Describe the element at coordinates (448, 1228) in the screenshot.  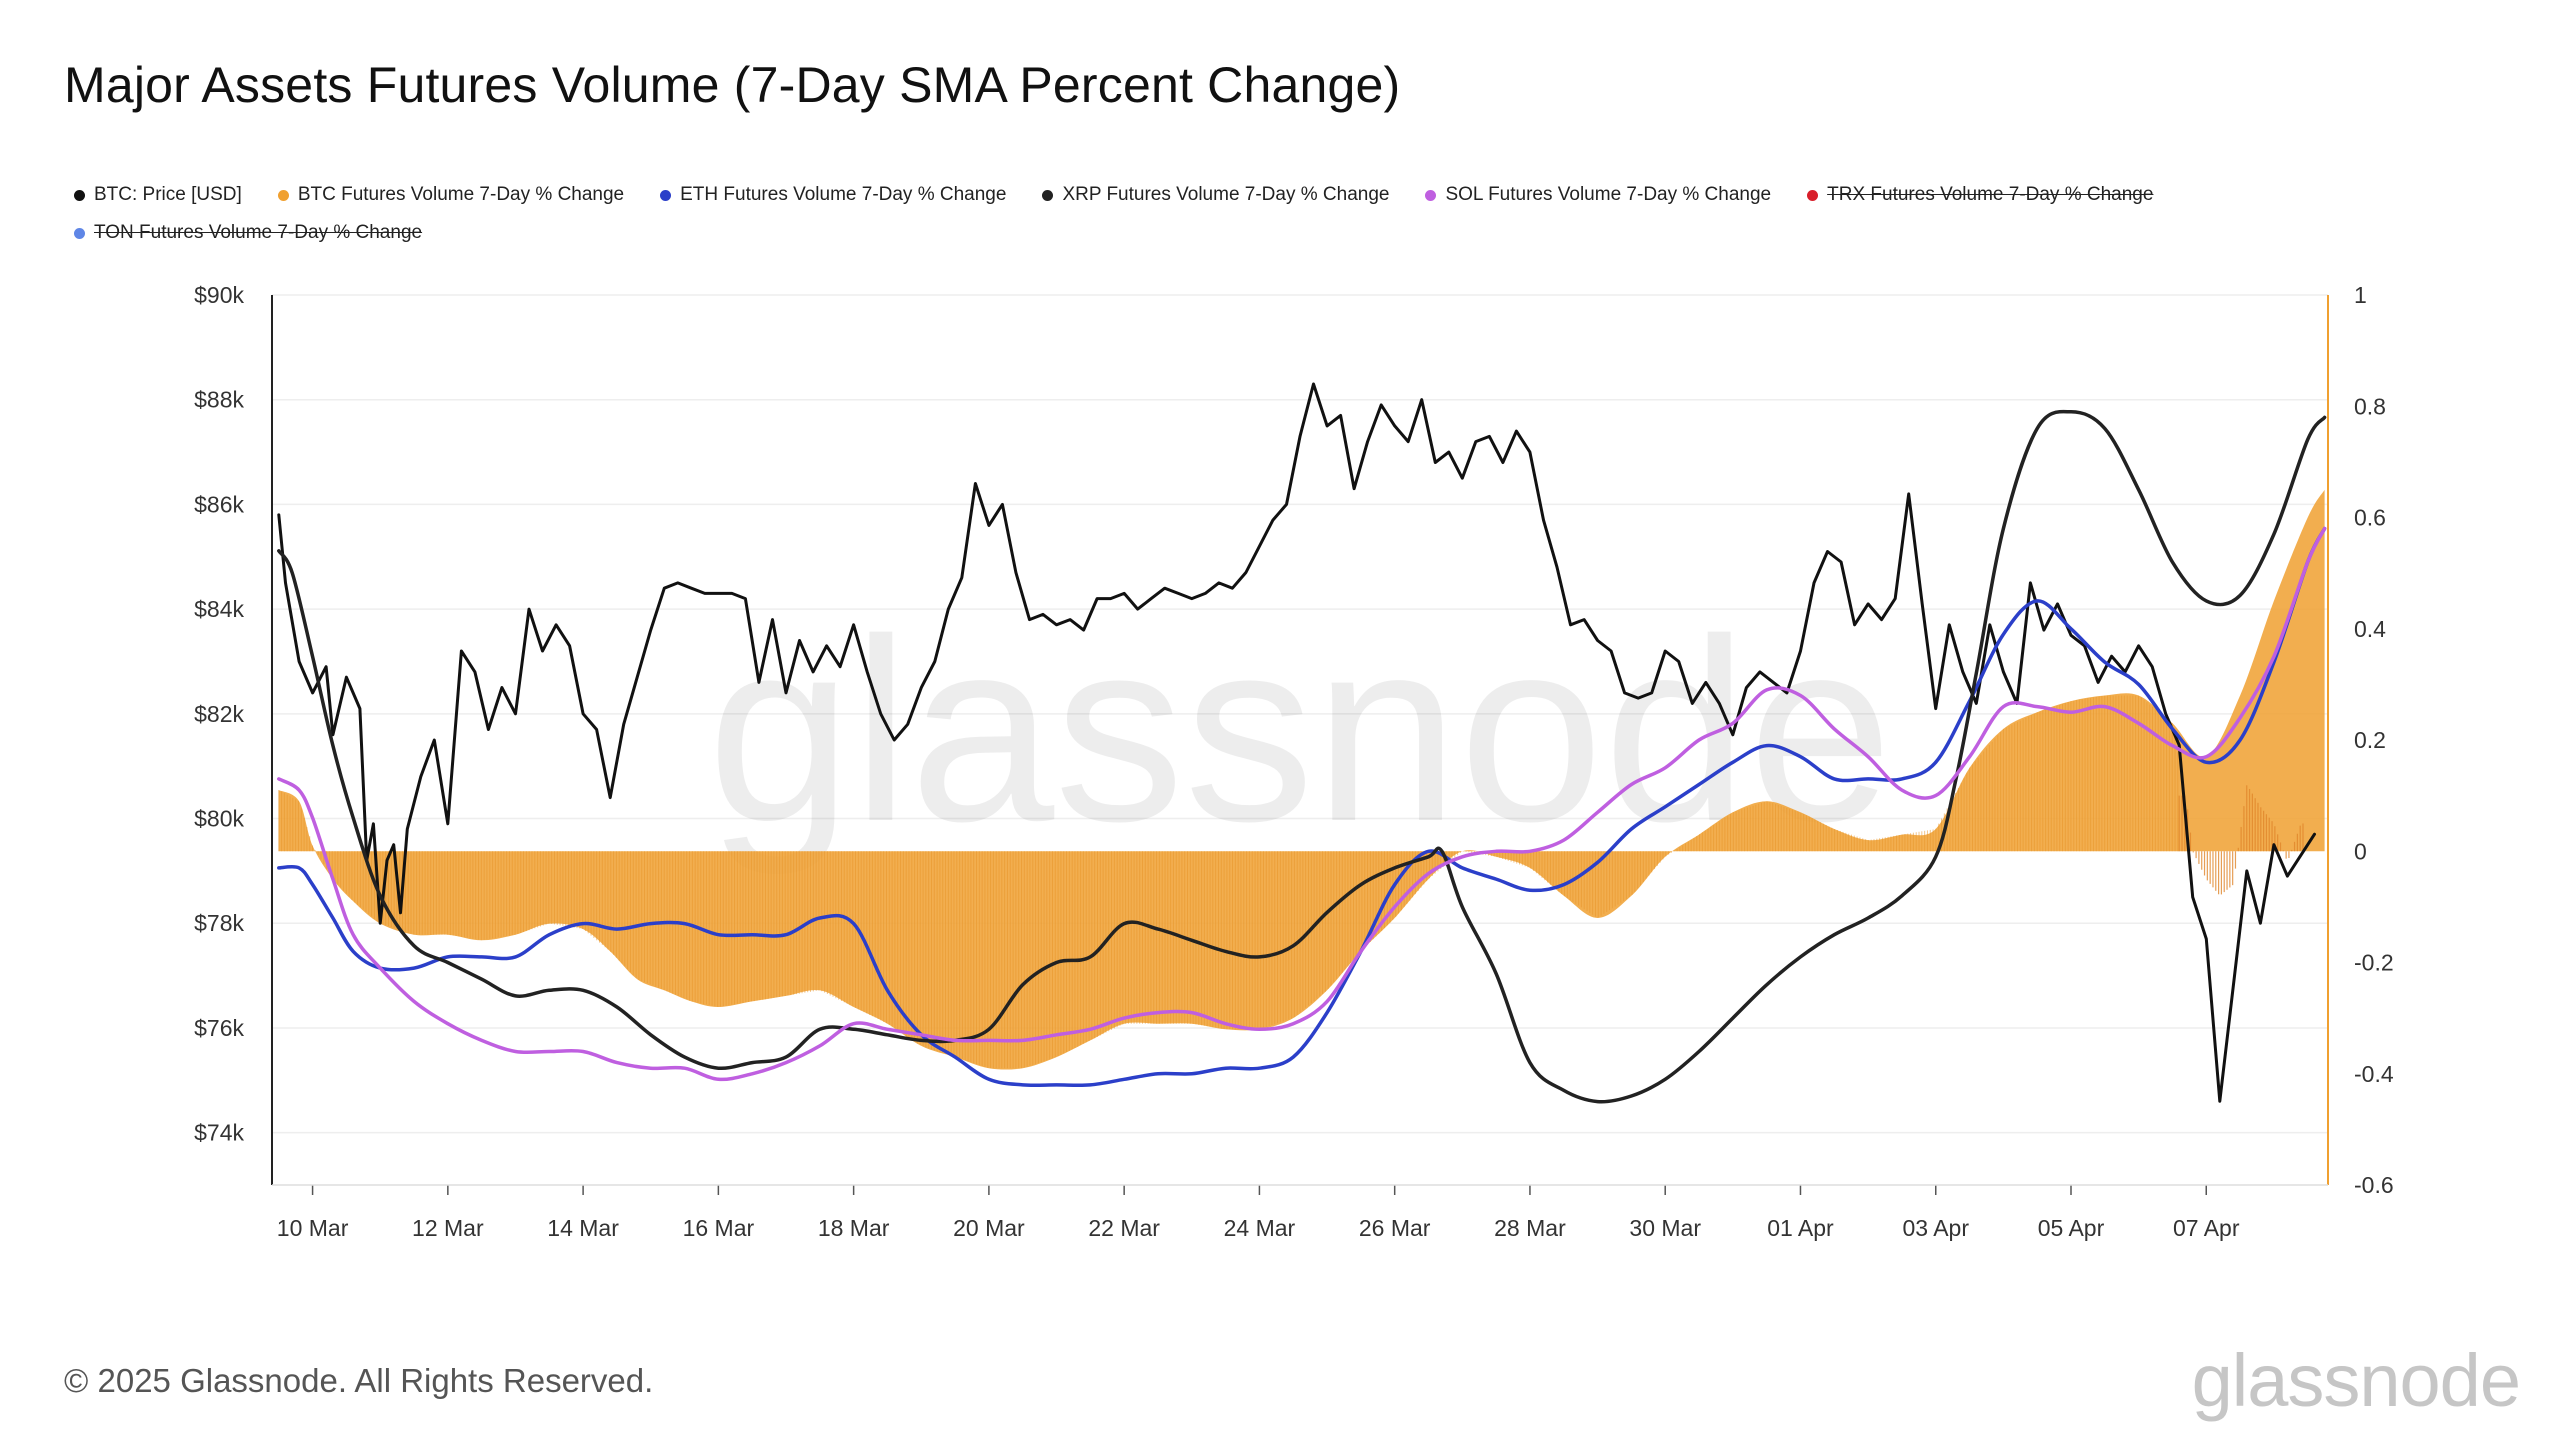
I see `x-tick-label: 12 Mar` at that location.